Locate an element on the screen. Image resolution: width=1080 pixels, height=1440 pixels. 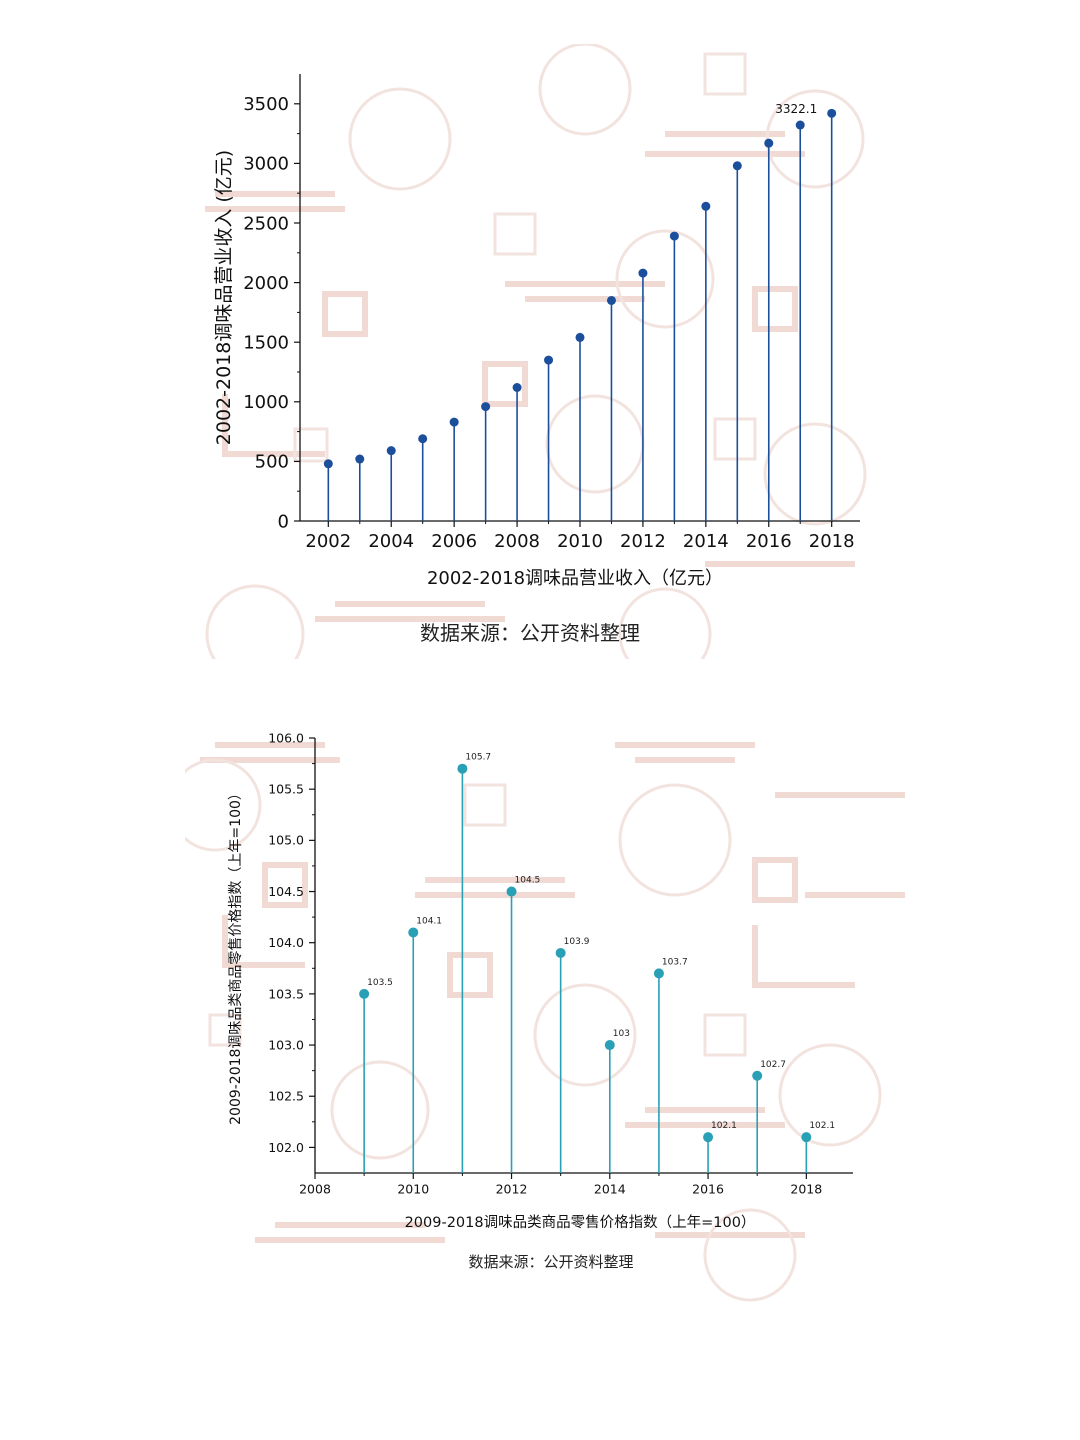
y-tick-label: 106.0 is located at coordinates (286, 737).